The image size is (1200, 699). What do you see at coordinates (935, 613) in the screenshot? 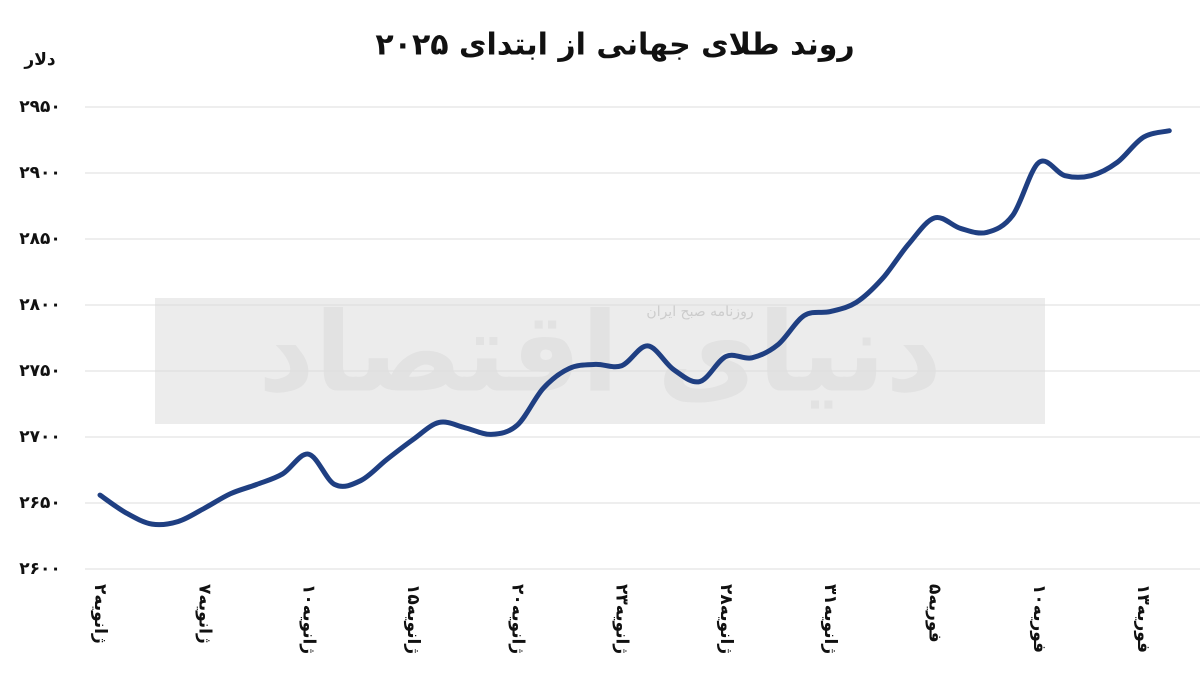
I see `x-tick-label: ۵فوریه` at bounding box center [935, 613].